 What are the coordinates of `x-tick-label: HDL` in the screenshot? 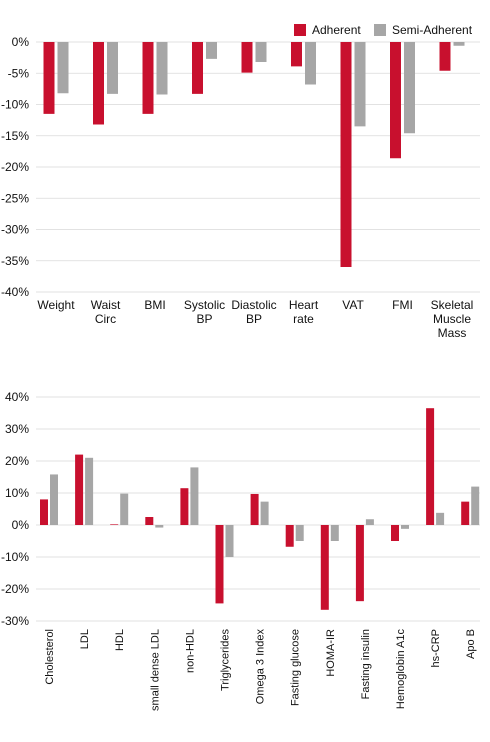 It's located at (120, 640).